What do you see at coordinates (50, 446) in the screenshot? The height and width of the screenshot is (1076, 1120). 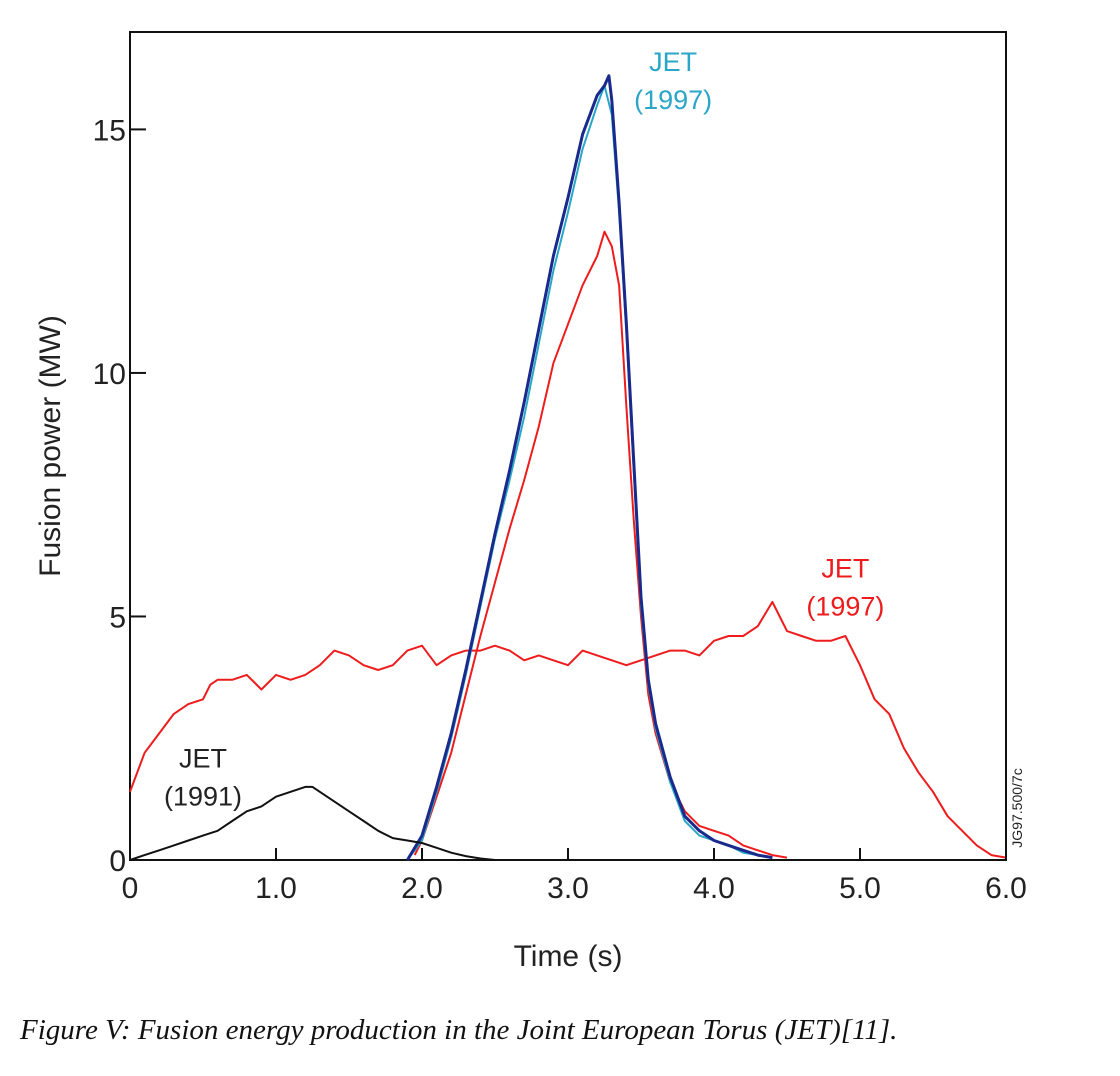 I see `y-axis-title: Fusion power (MW)` at bounding box center [50, 446].